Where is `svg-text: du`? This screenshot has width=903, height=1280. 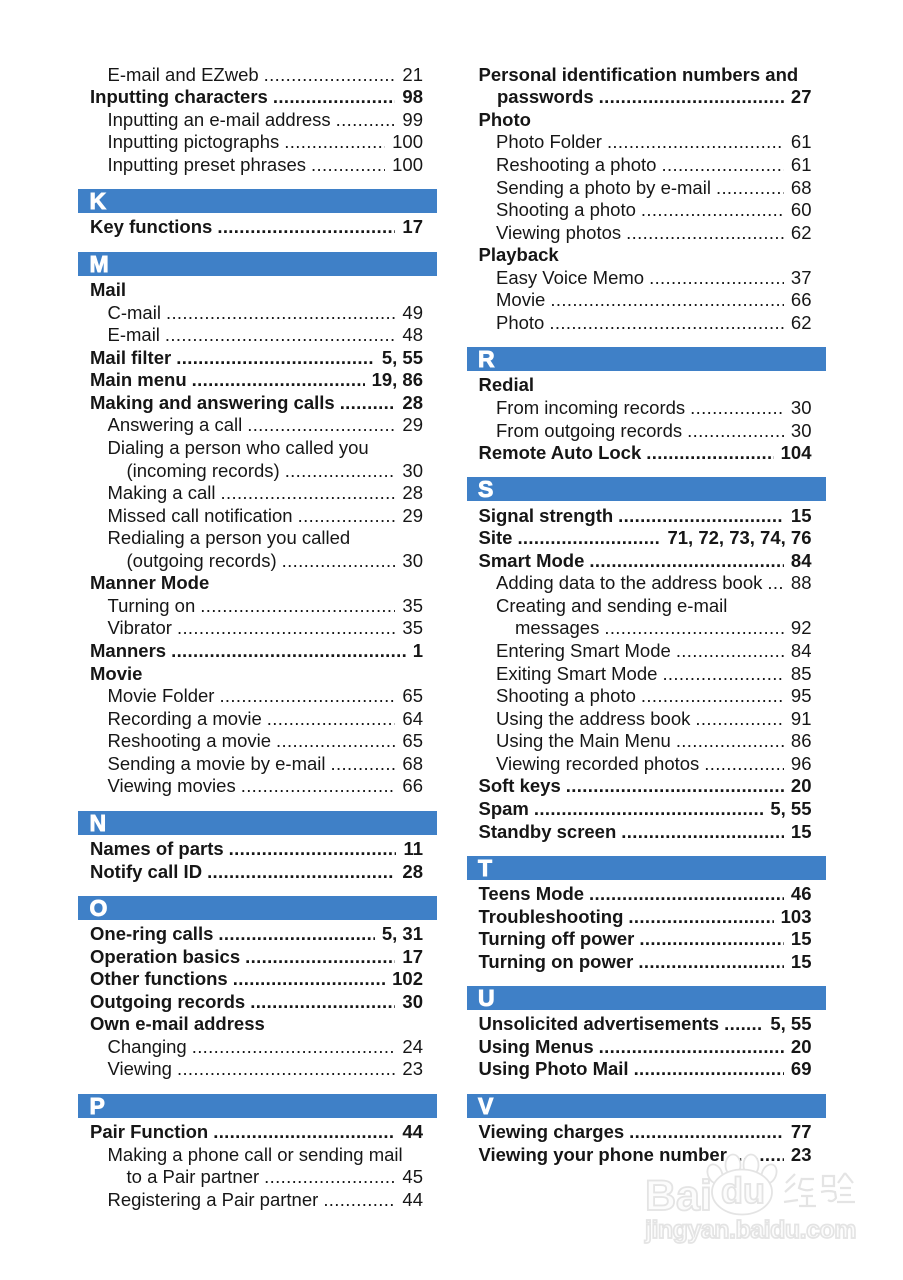 svg-text: du is located at coordinates (743, 1190).